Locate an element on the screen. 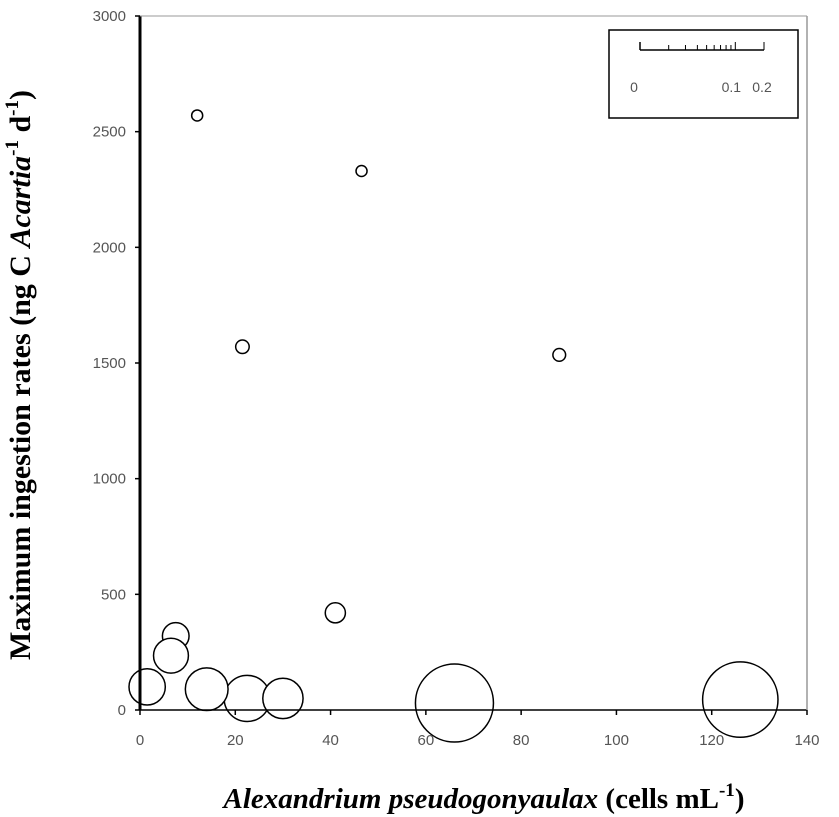 The height and width of the screenshot is (817, 839). y-tick-label-2000: 2000 is located at coordinates (109, 247).